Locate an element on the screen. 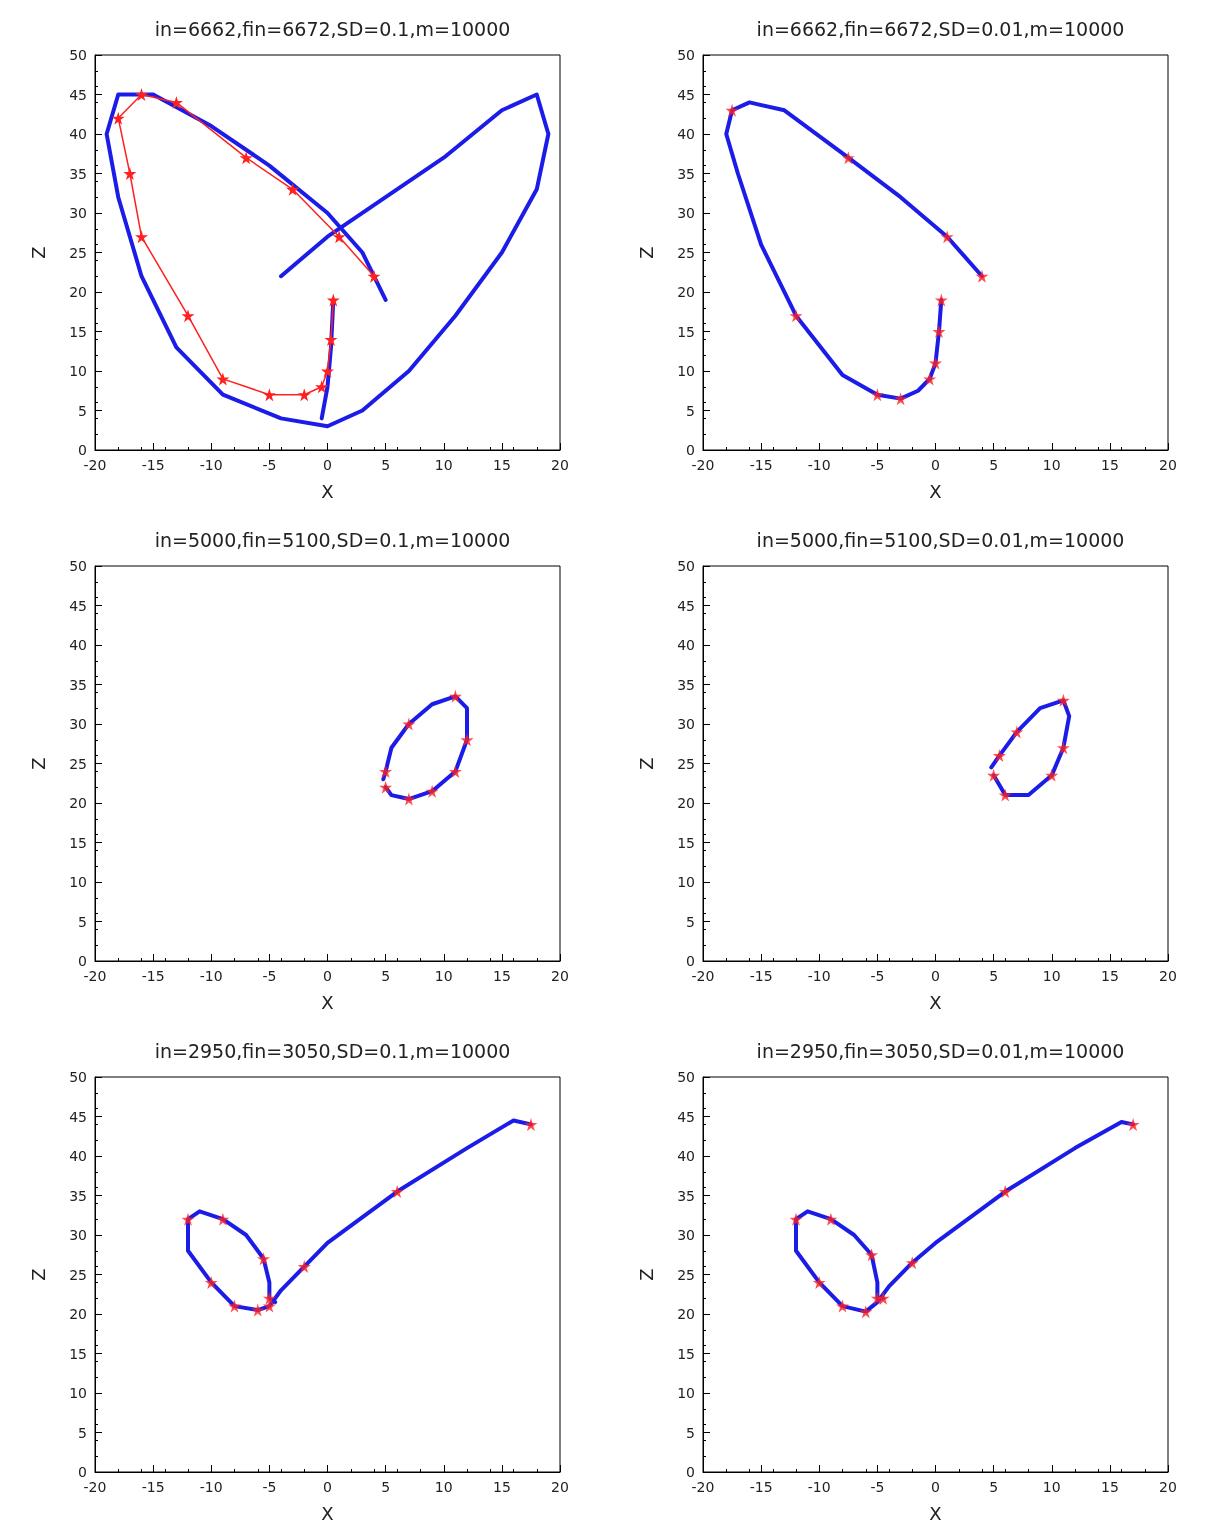  line-series is located at coordinates (327, 260).